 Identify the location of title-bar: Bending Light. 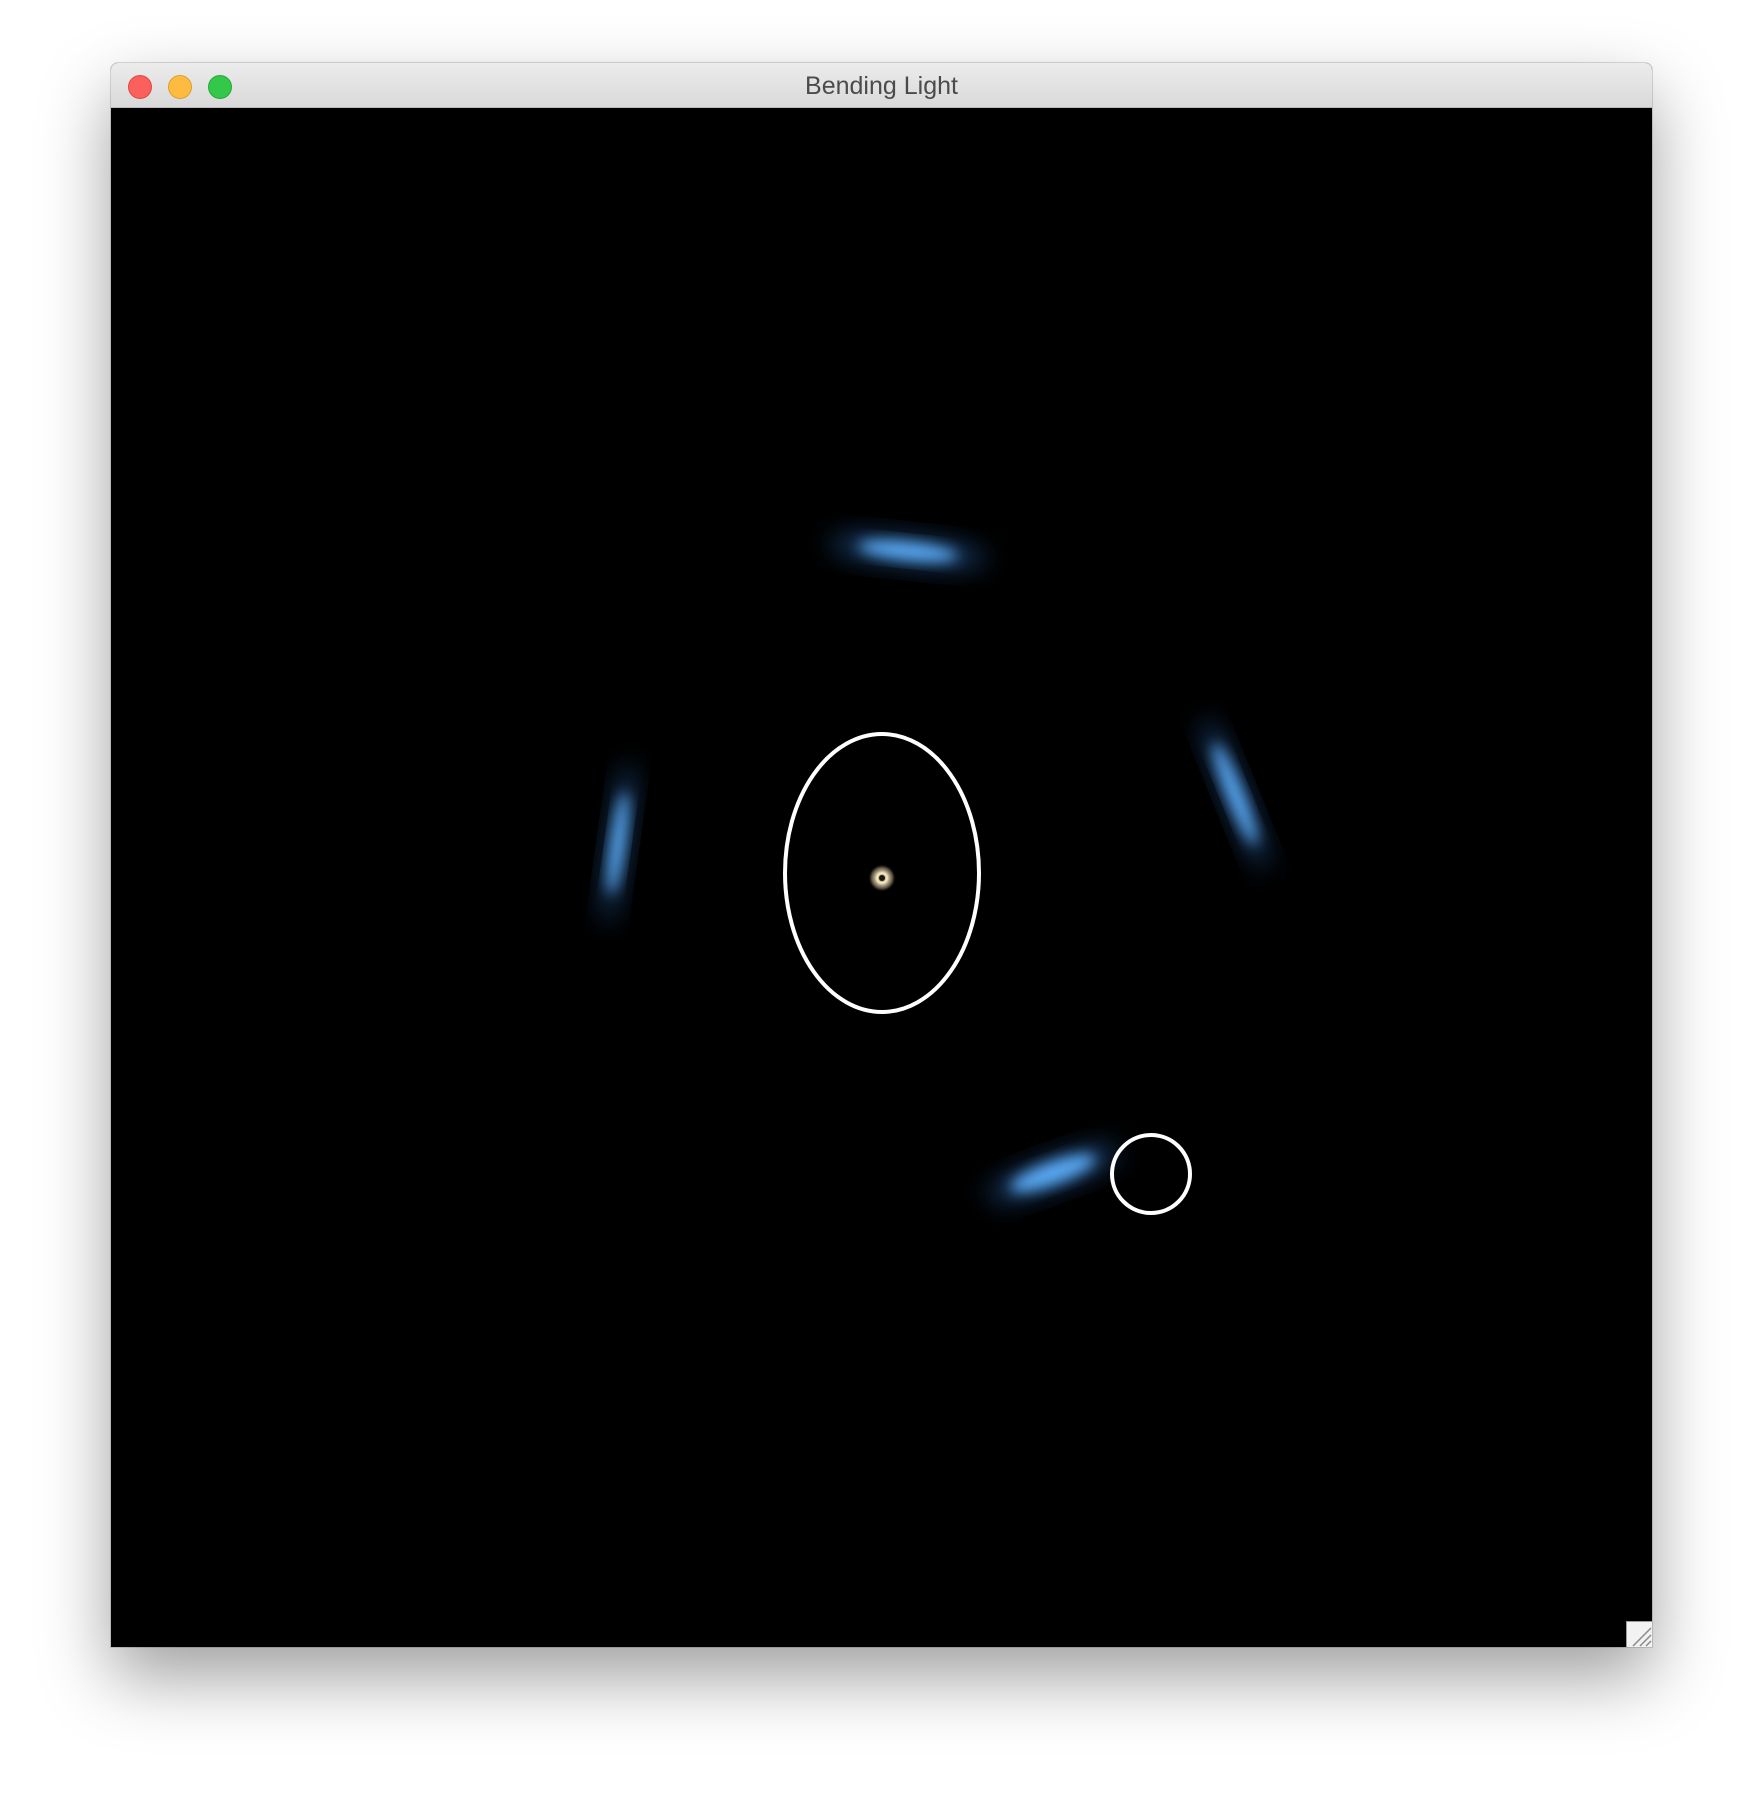
(881, 85).